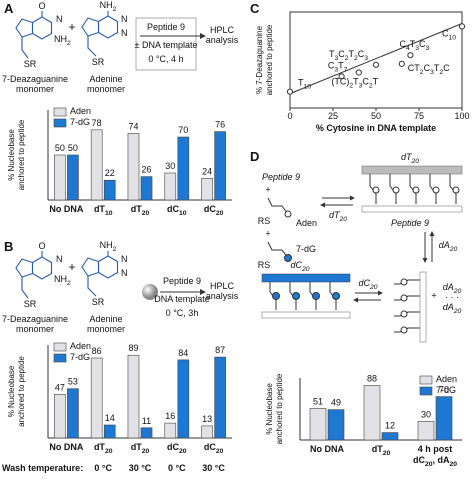  What do you see at coordinates (207, 419) in the screenshot?
I see `value-label: 13` at bounding box center [207, 419].